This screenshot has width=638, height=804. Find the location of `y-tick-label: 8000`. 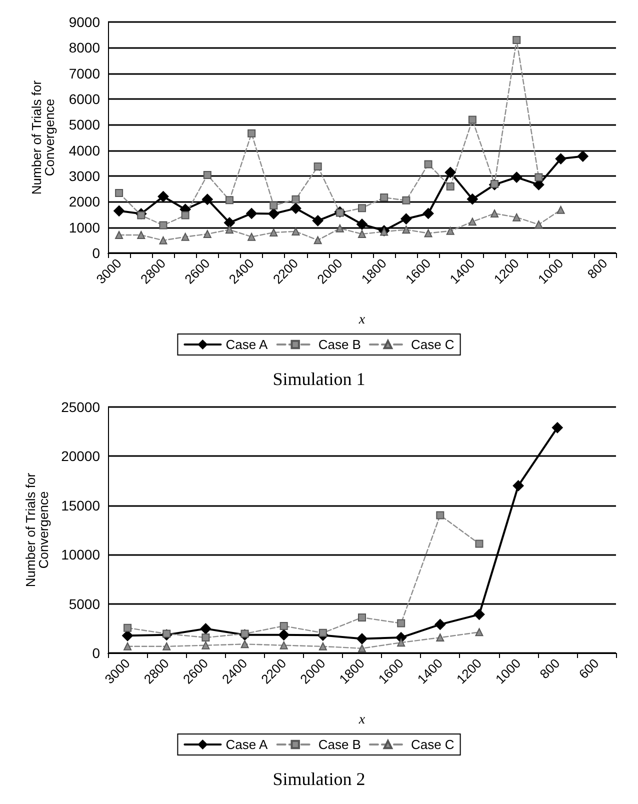

y-tick-label: 8000 is located at coordinates (84, 48).